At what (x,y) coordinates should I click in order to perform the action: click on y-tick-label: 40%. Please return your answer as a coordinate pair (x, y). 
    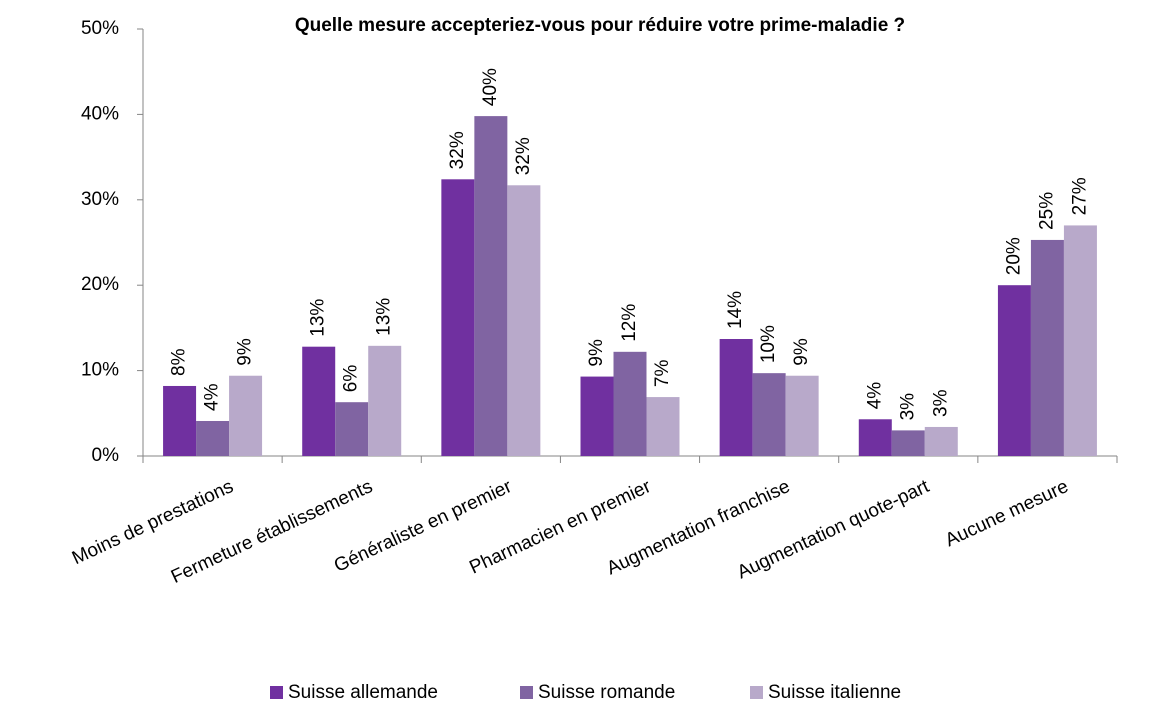
    Looking at the image, I should click on (100, 113).